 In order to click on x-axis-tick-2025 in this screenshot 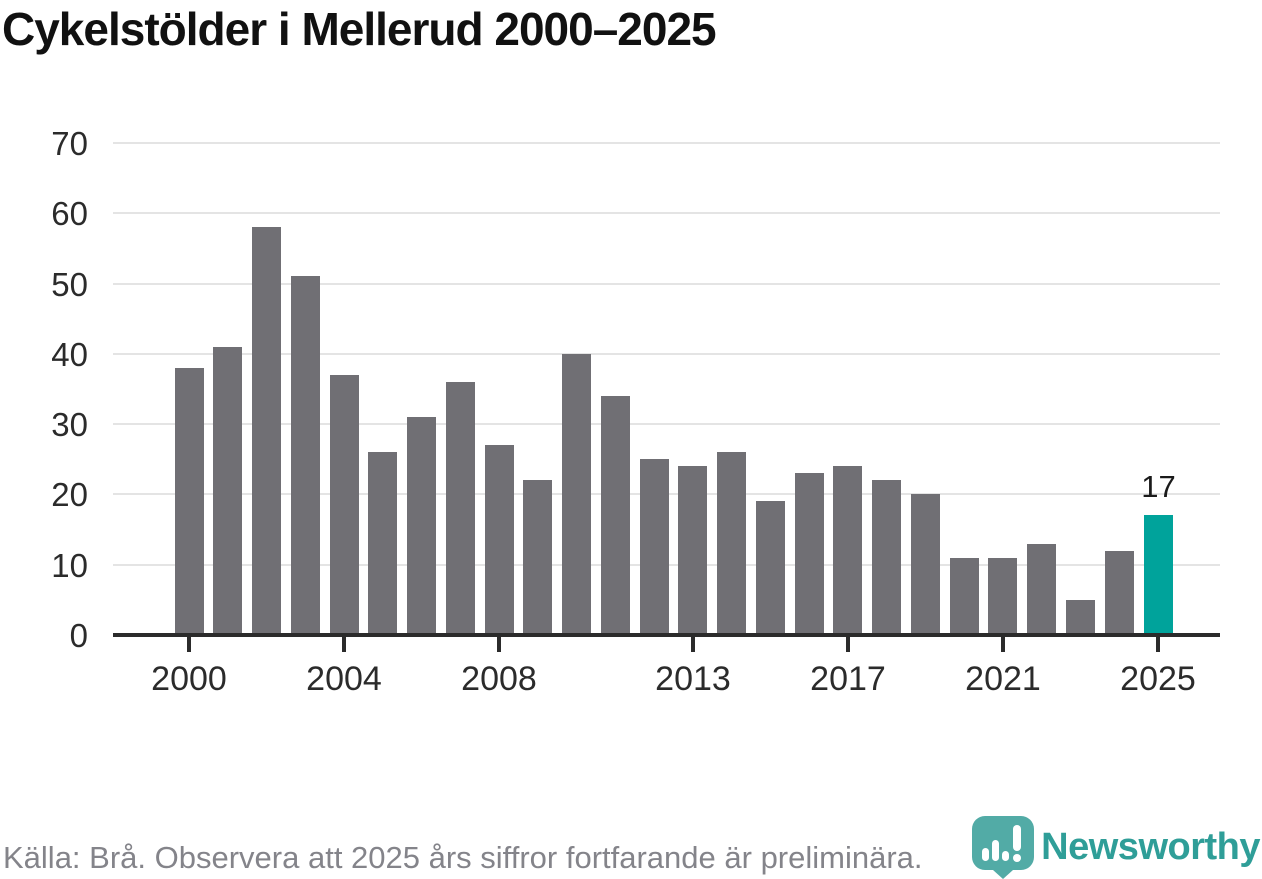, I will do `click(1158, 644)`.